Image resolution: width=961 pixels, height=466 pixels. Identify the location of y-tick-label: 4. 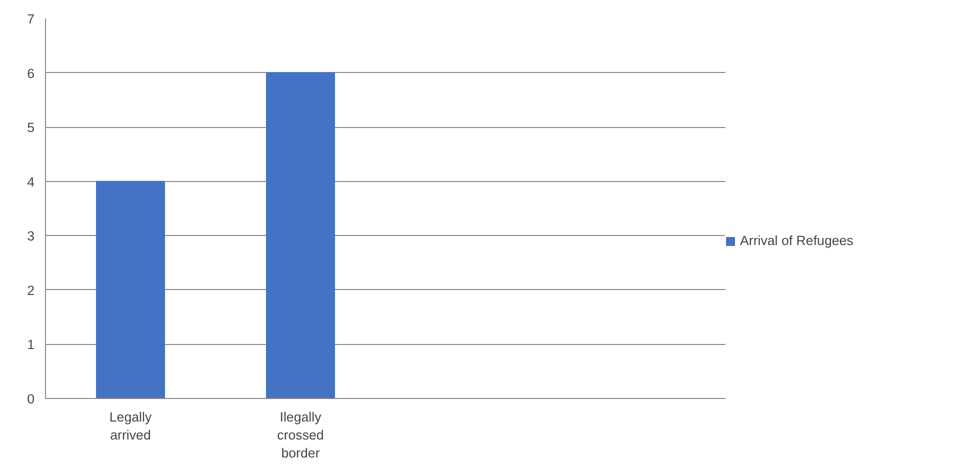
(31, 182).